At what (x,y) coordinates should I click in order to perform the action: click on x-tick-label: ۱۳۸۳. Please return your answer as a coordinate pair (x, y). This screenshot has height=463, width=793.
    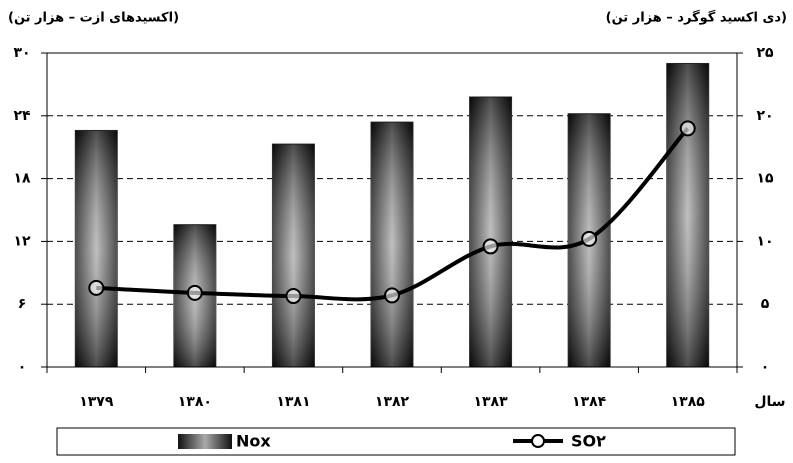
    Looking at the image, I should click on (490, 402).